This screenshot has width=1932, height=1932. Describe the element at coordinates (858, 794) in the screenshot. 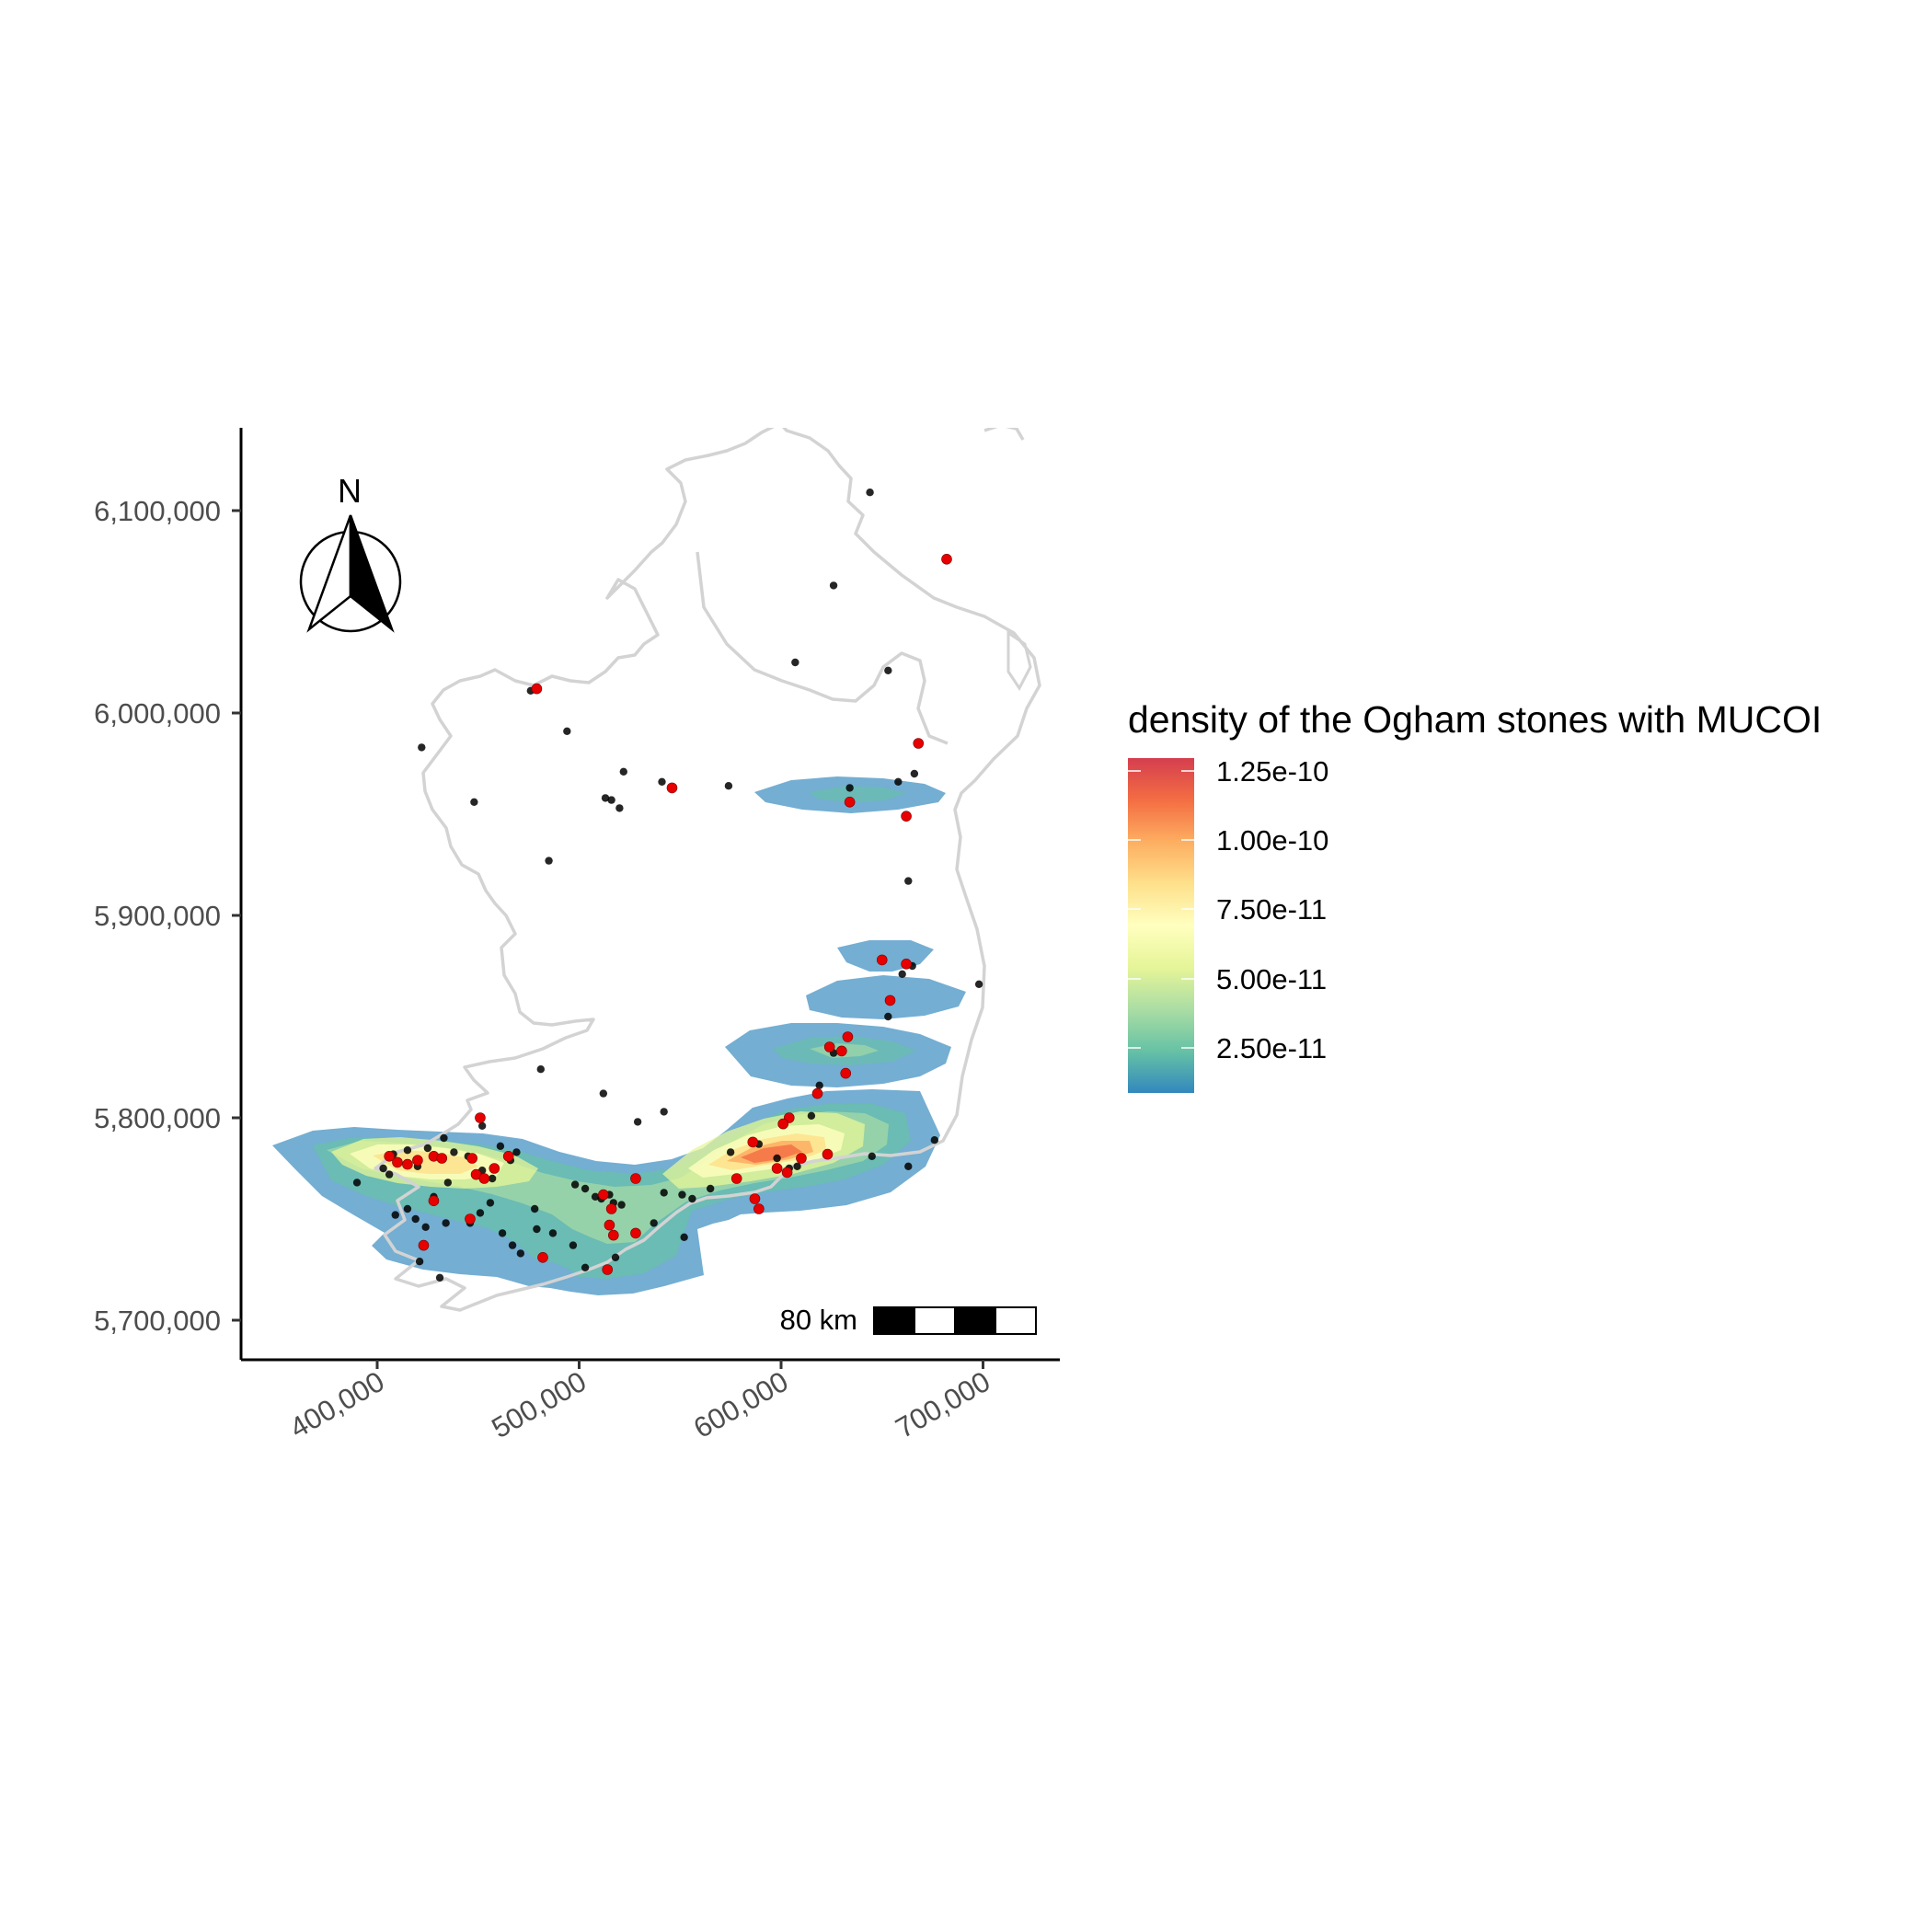

I see `density-blob-1-inner` at that location.